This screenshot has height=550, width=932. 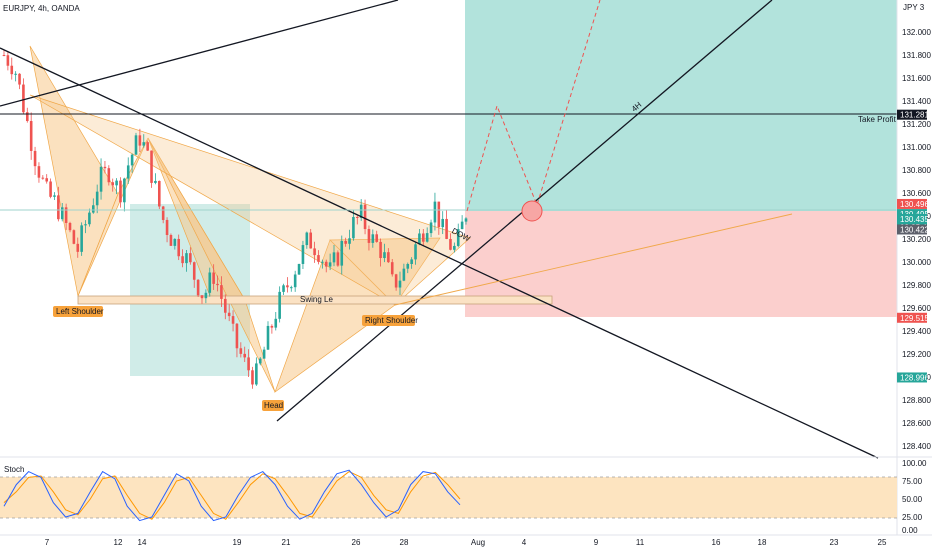 I want to click on price-tick-label: 129.400, so click(x=916, y=331).